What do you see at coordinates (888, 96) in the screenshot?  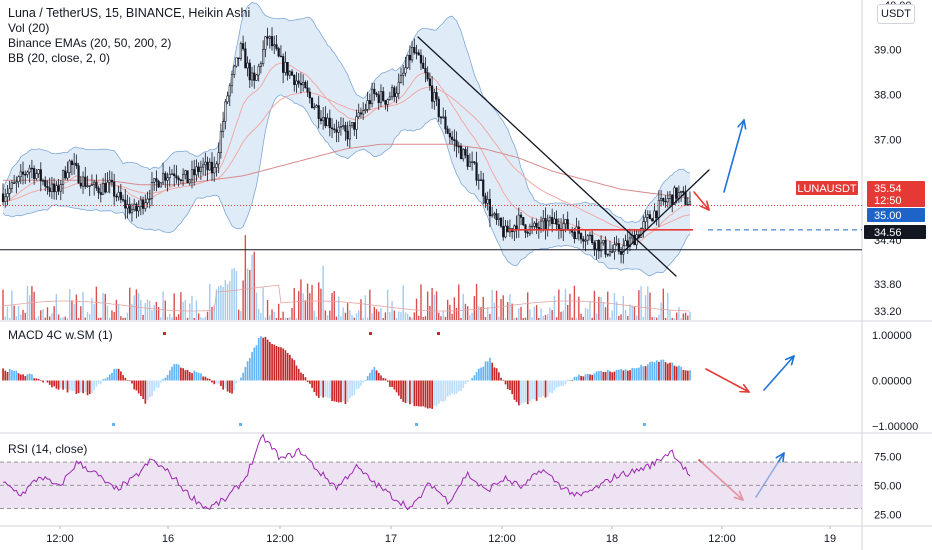 I see `price-tick-label: 38.00` at bounding box center [888, 96].